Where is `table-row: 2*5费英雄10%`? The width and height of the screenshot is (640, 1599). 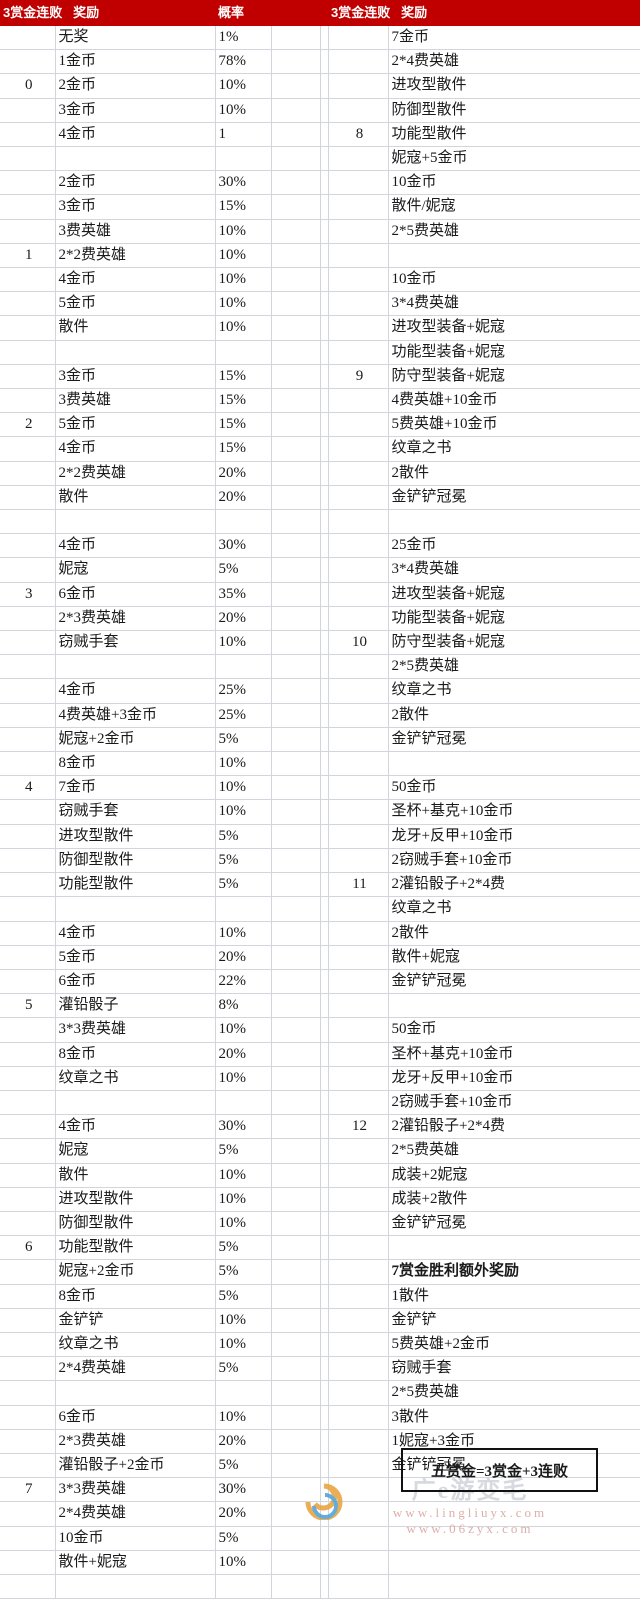 table-row: 2*5费英雄10% is located at coordinates (320, 1393).